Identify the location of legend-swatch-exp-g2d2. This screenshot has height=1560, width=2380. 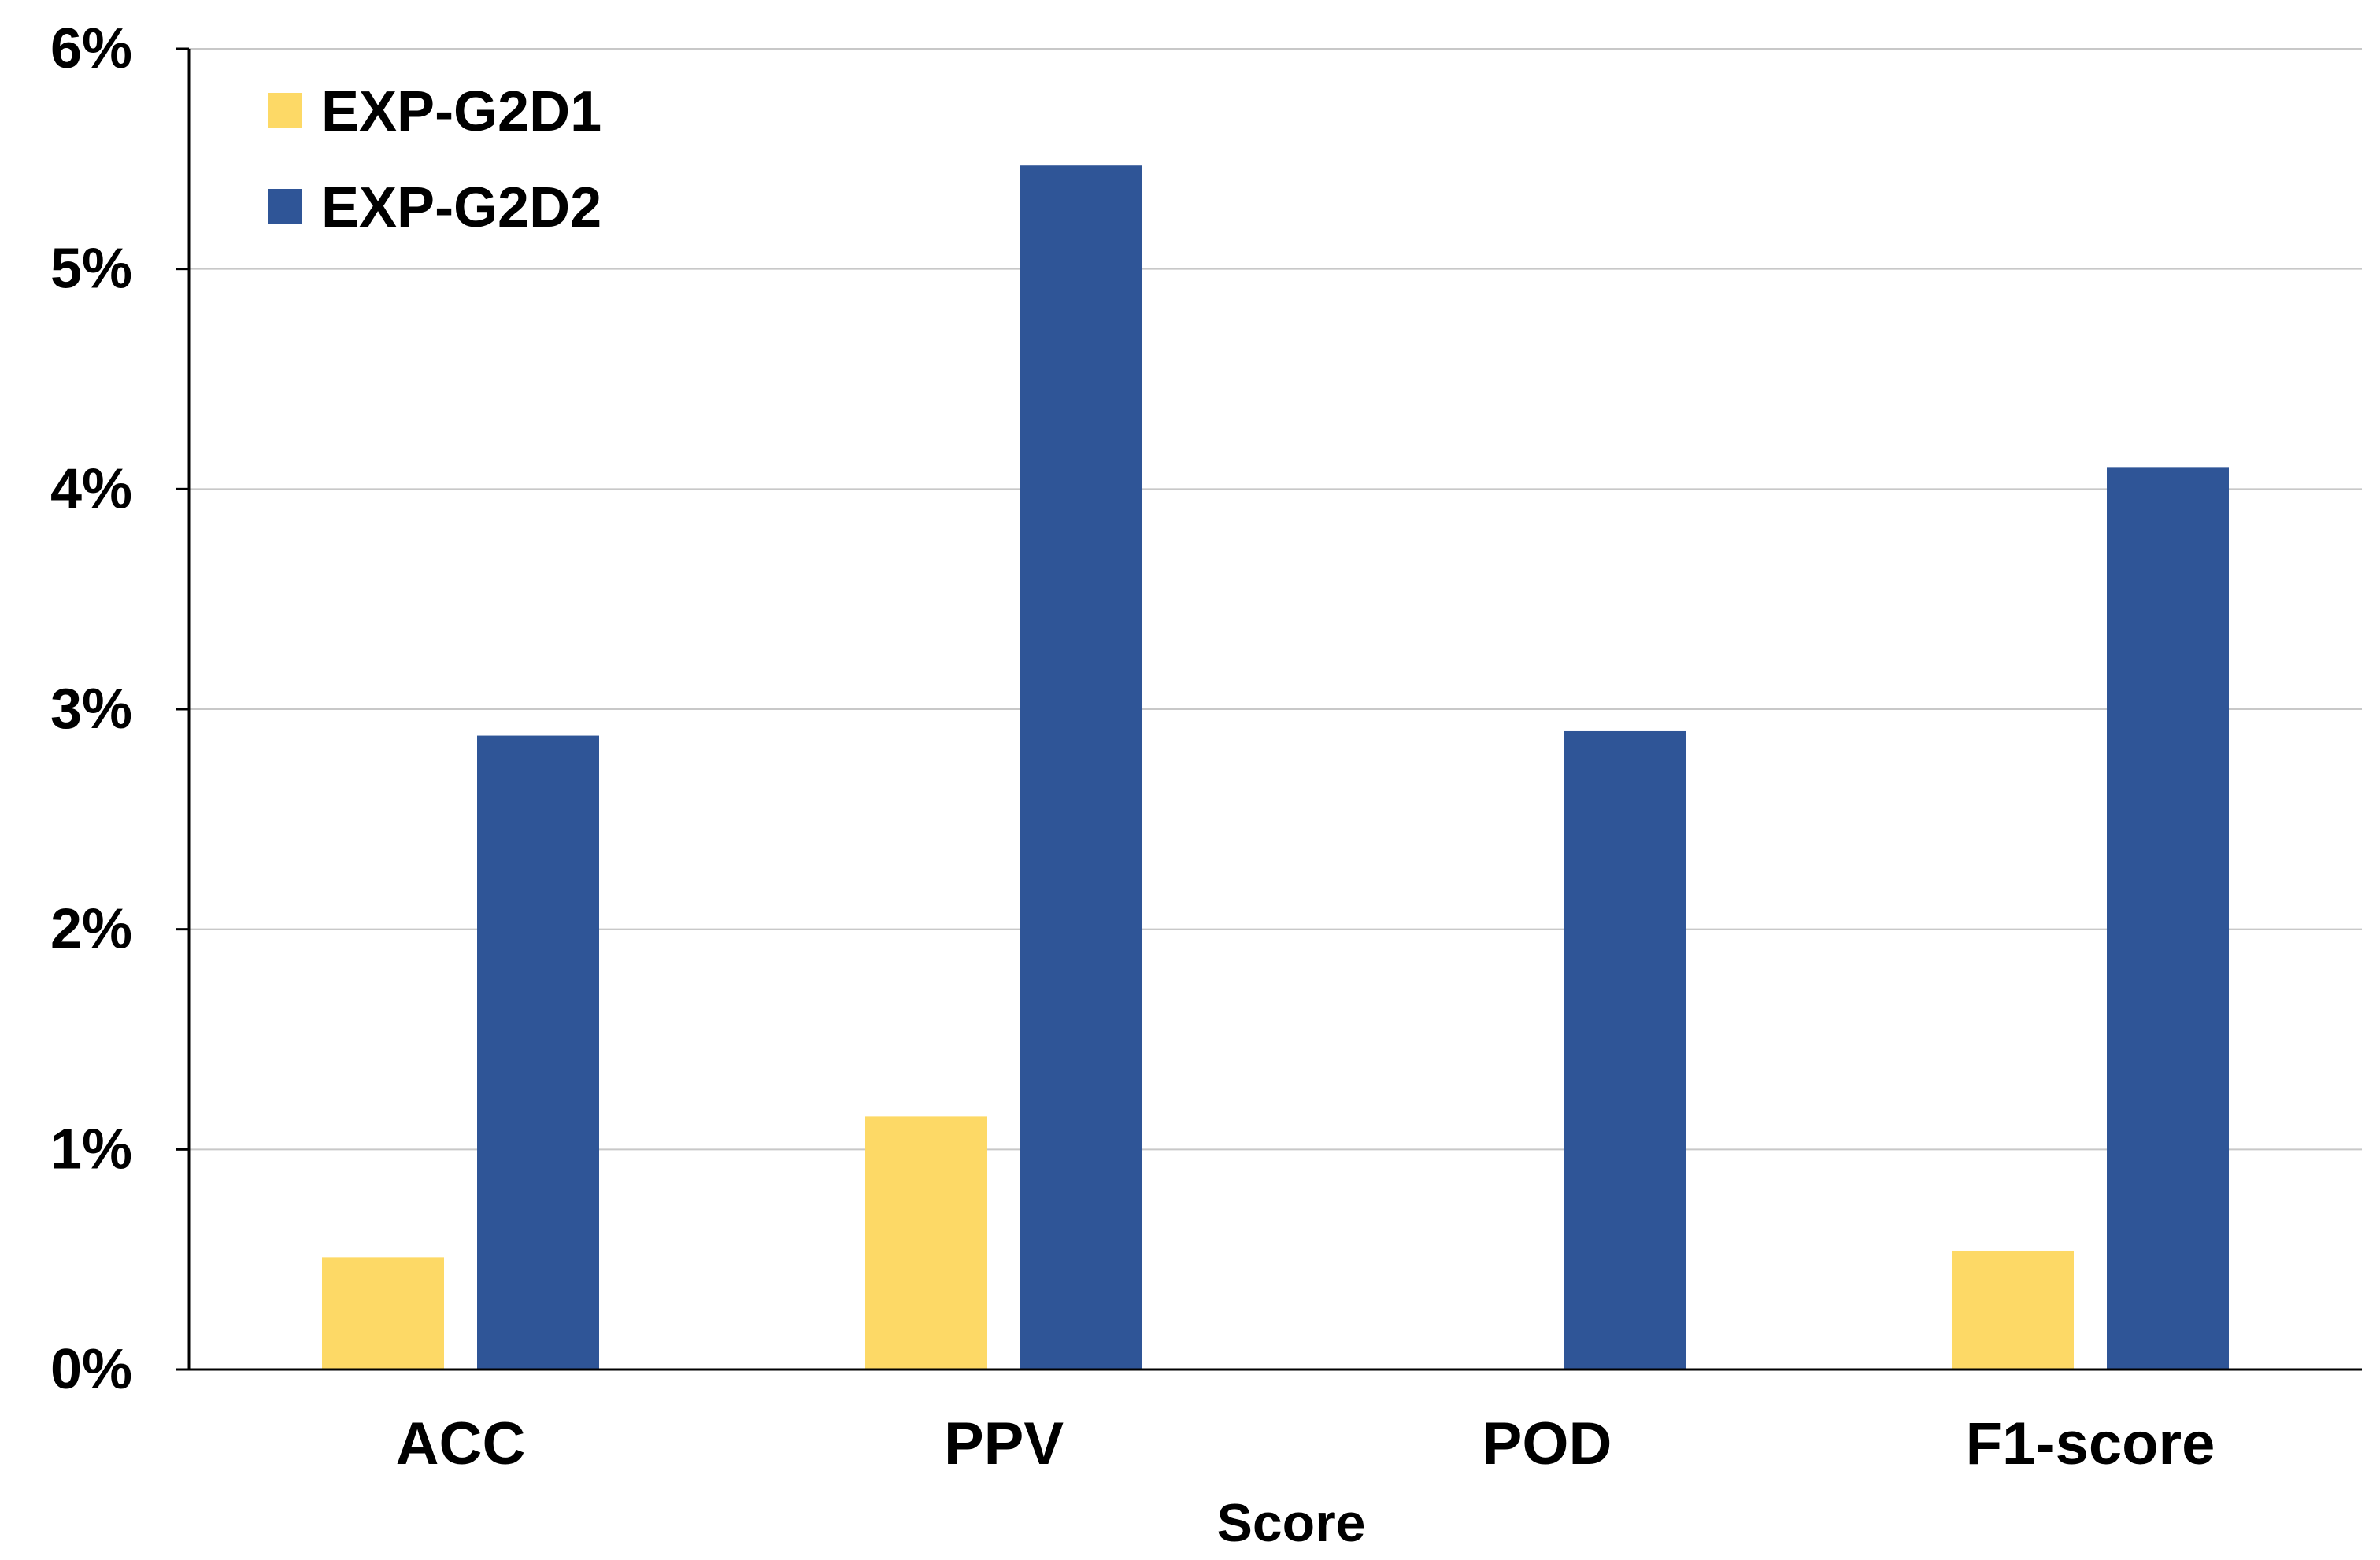
(285, 206).